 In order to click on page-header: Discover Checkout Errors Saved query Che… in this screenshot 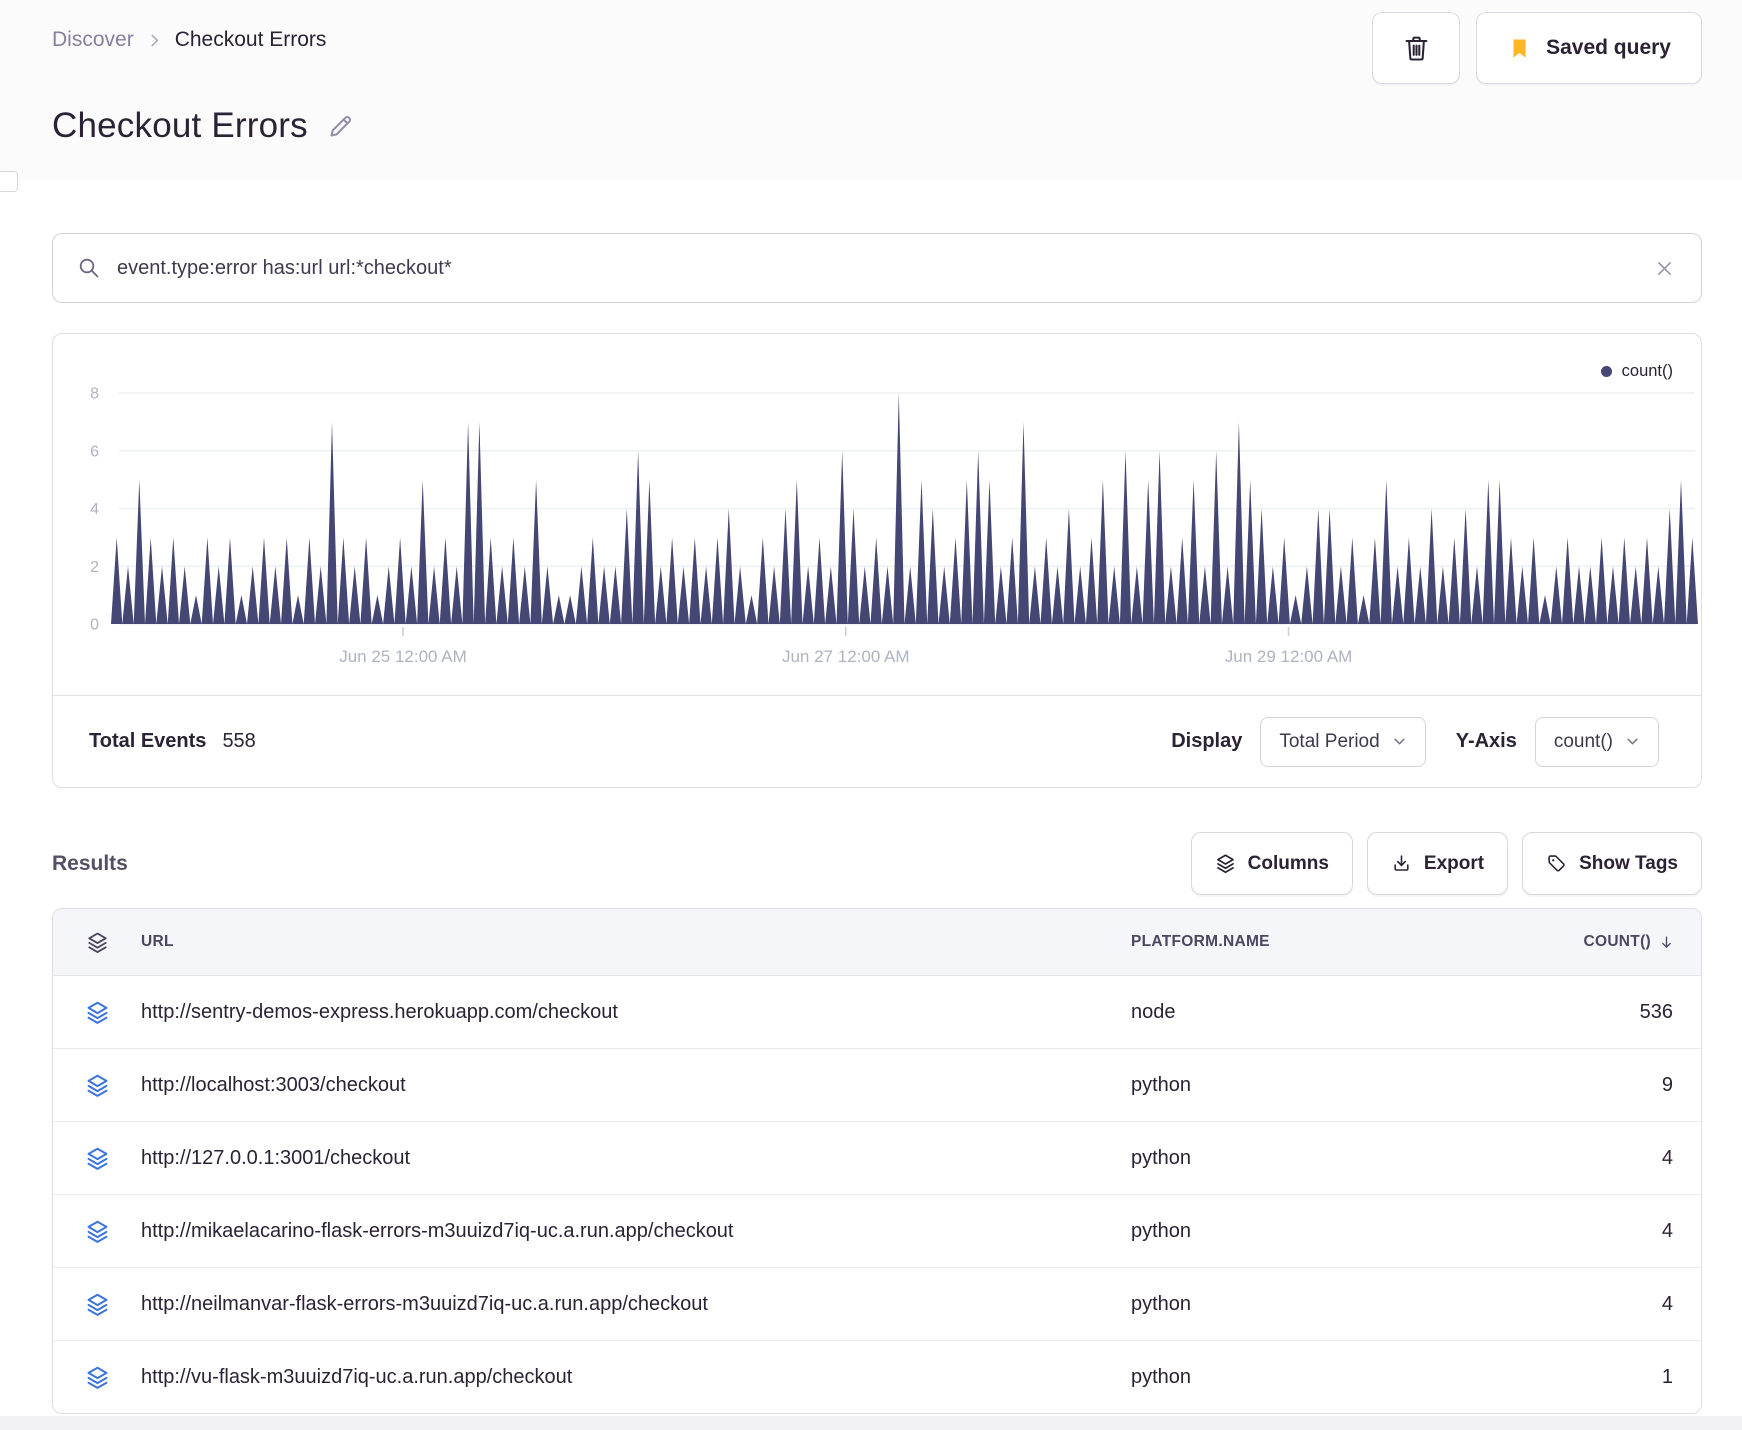, I will do `click(871, 90)`.